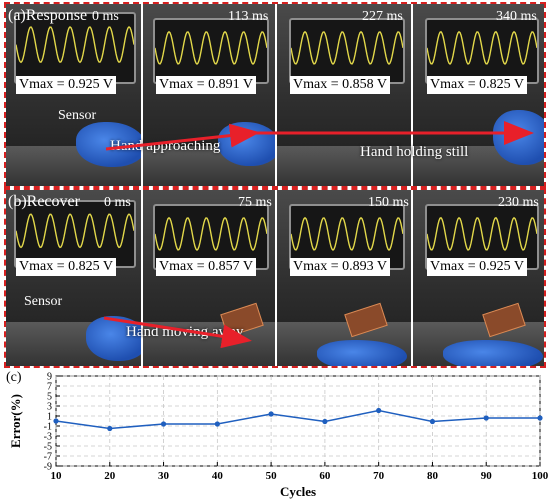 The height and width of the screenshot is (504, 550). What do you see at coordinates (379, 476) in the screenshot?
I see `x-tick-label: 70` at bounding box center [379, 476].